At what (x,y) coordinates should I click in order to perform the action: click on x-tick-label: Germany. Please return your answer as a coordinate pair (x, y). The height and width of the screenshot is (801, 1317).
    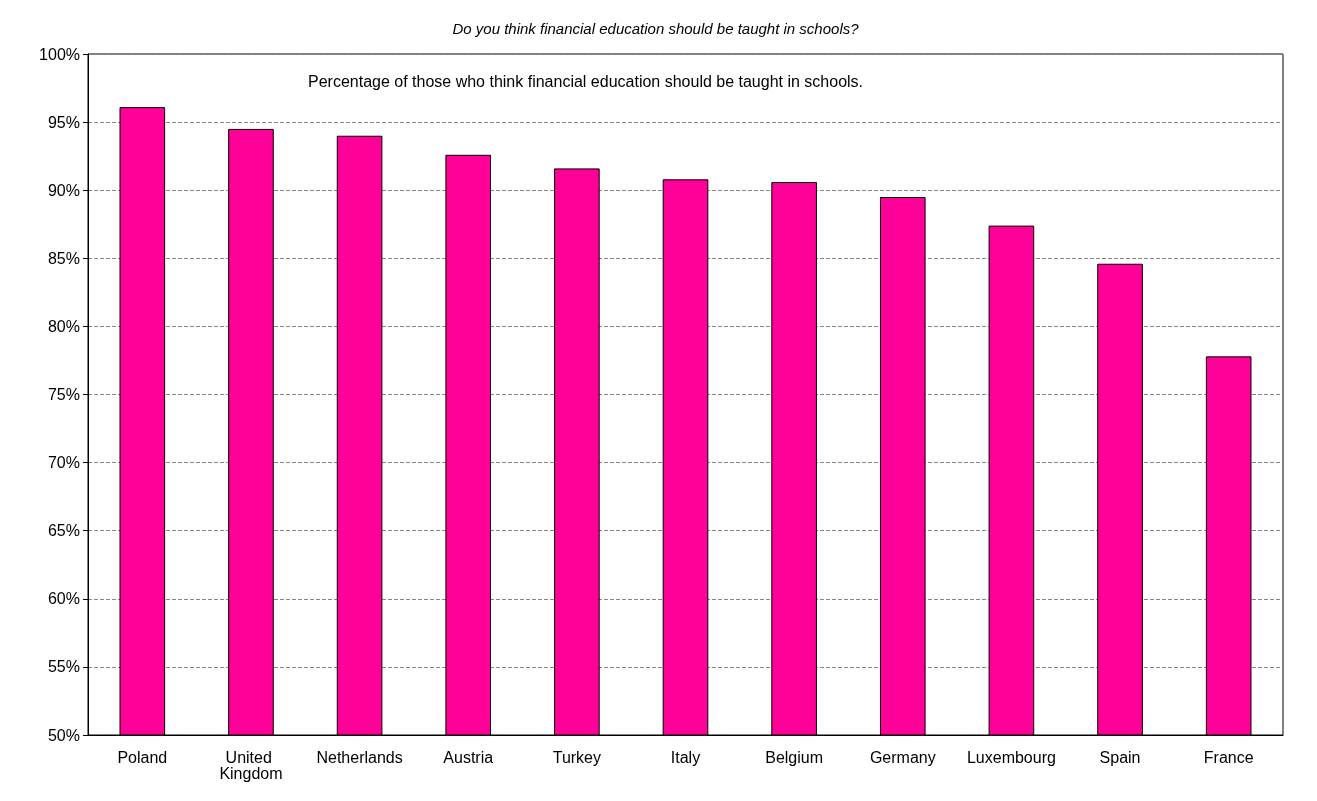
    Looking at the image, I should click on (902, 757).